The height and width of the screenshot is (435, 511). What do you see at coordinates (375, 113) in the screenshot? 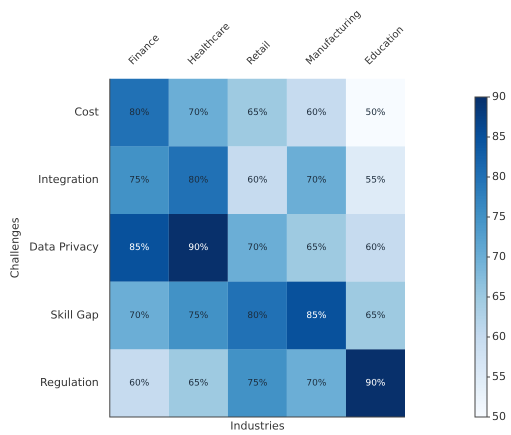
I see `data-label: 50%` at bounding box center [375, 113].